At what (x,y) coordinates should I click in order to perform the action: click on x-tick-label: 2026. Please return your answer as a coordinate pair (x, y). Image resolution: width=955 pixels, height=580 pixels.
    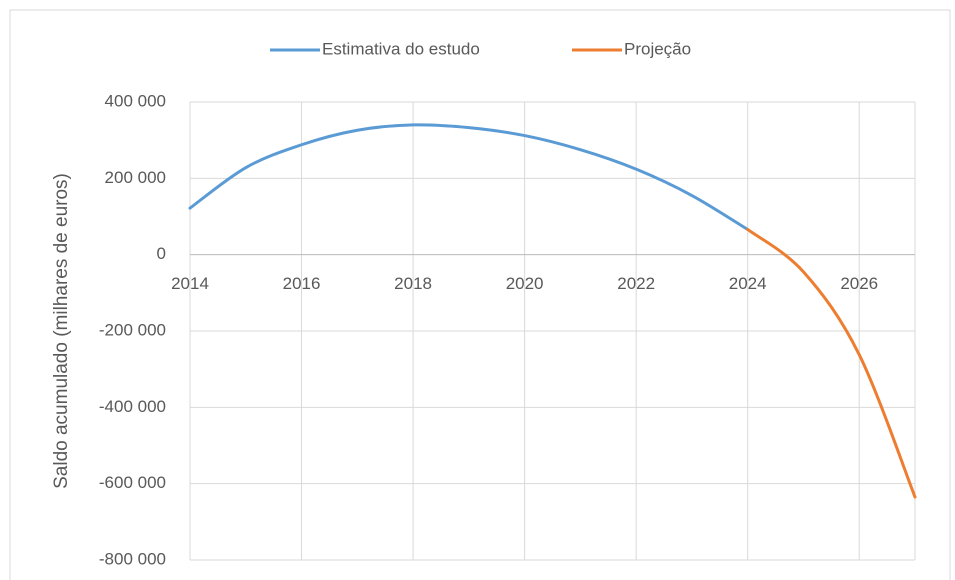
    Looking at the image, I should click on (859, 283).